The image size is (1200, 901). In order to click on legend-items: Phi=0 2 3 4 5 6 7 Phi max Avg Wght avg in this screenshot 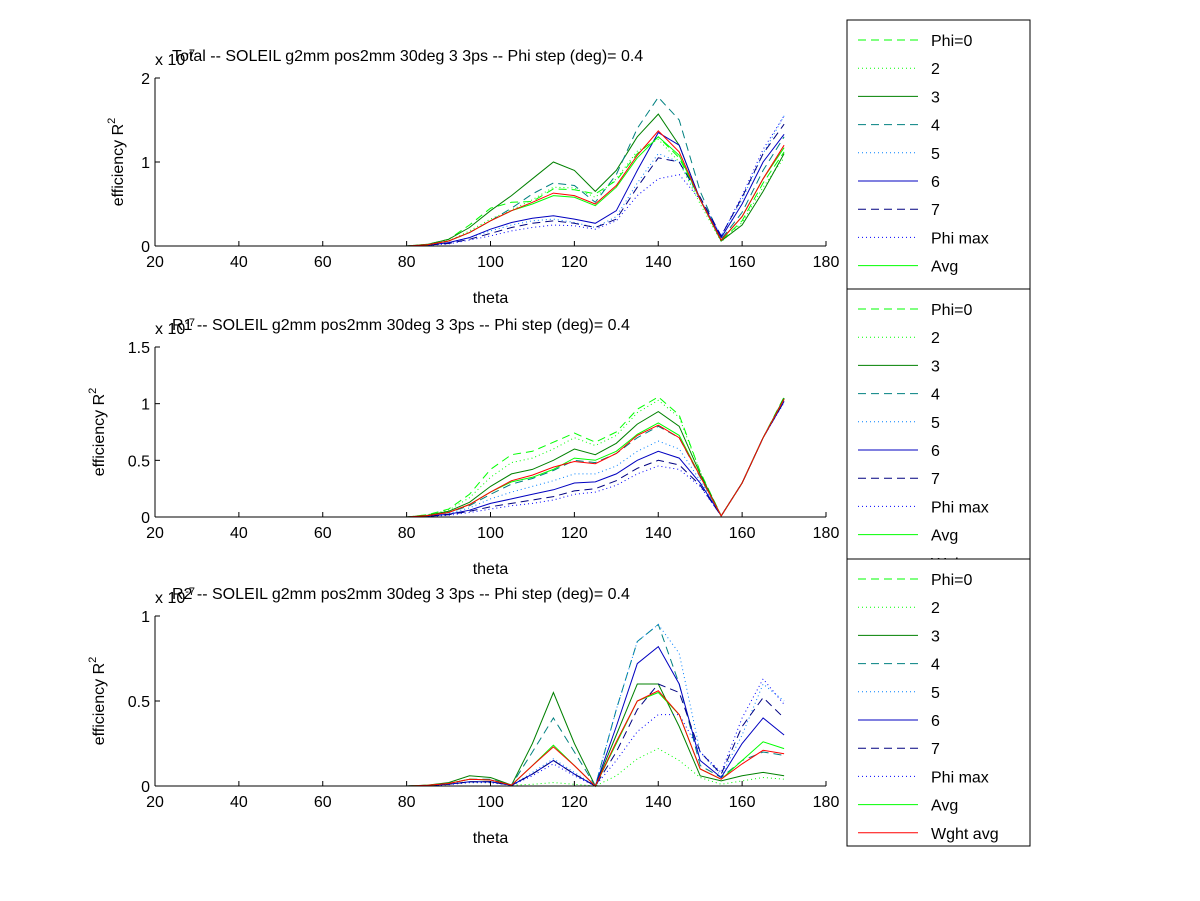, I will do `click(928, 437)`.